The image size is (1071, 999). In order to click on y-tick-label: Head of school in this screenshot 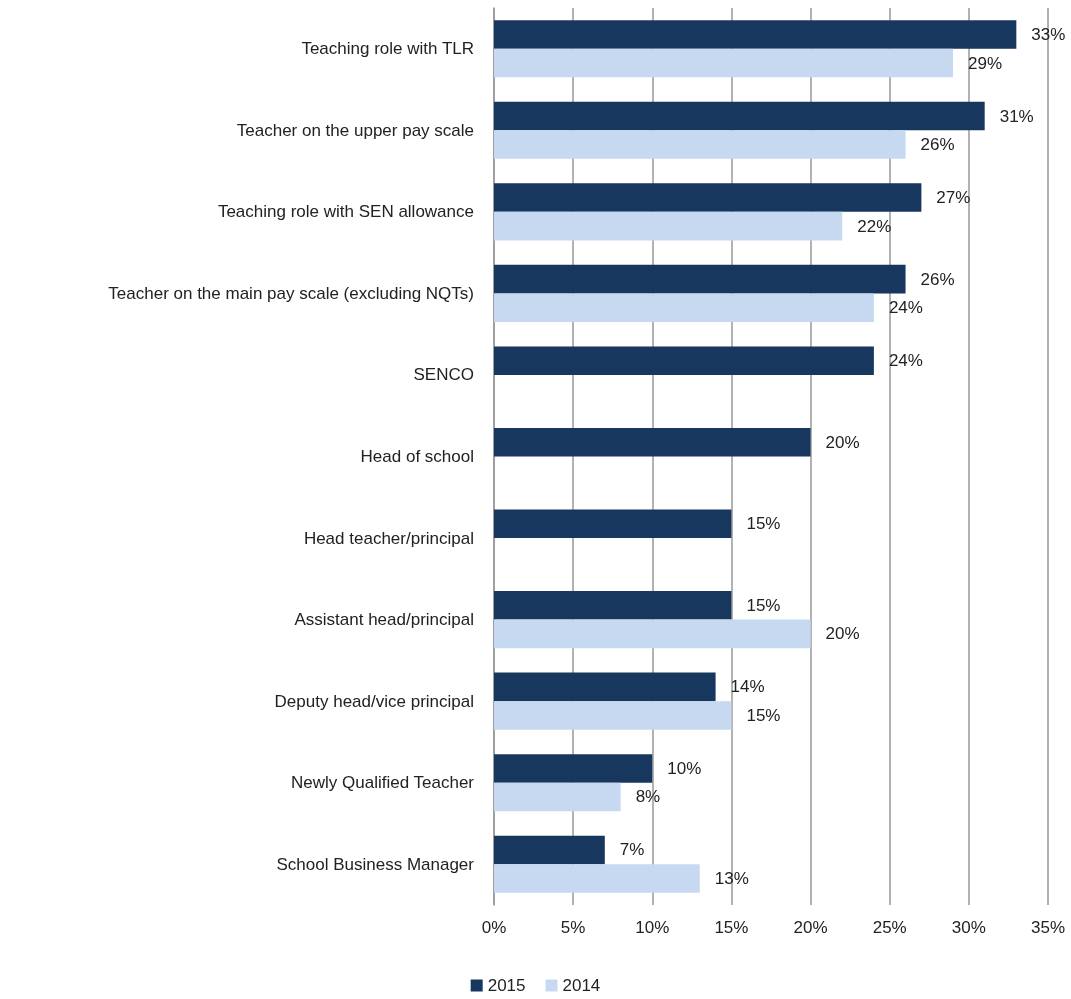, I will do `click(417, 456)`.